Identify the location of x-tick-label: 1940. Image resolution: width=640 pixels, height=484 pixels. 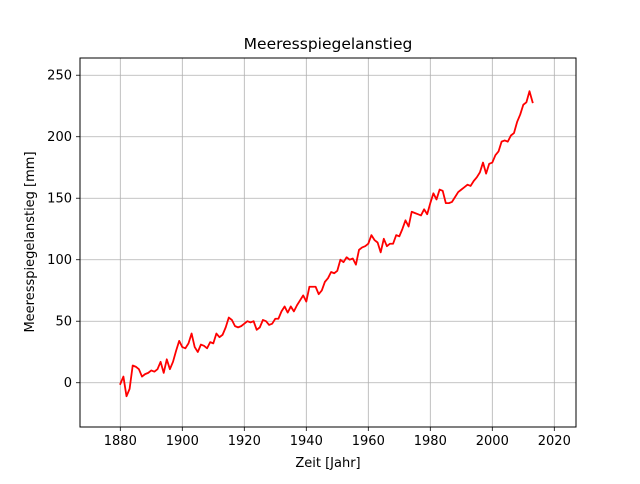
(306, 441).